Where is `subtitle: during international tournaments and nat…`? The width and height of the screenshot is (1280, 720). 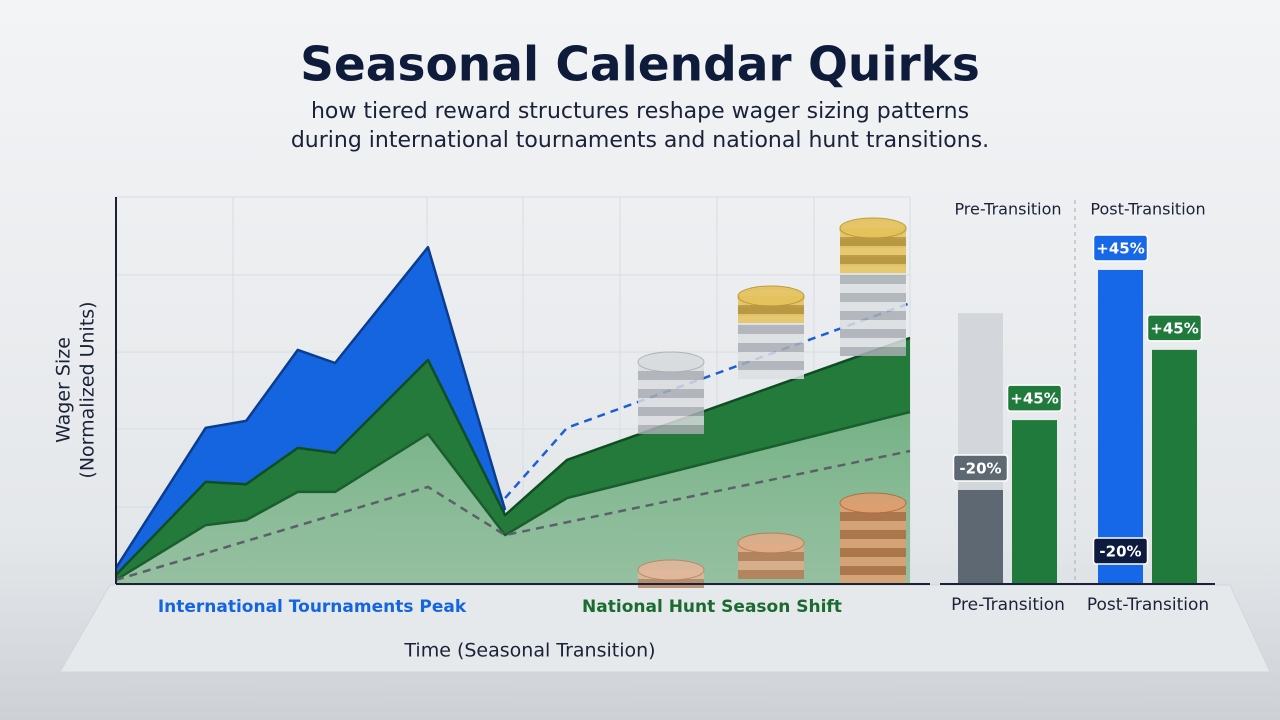
subtitle: during international tournaments and nat… is located at coordinates (640, 140).